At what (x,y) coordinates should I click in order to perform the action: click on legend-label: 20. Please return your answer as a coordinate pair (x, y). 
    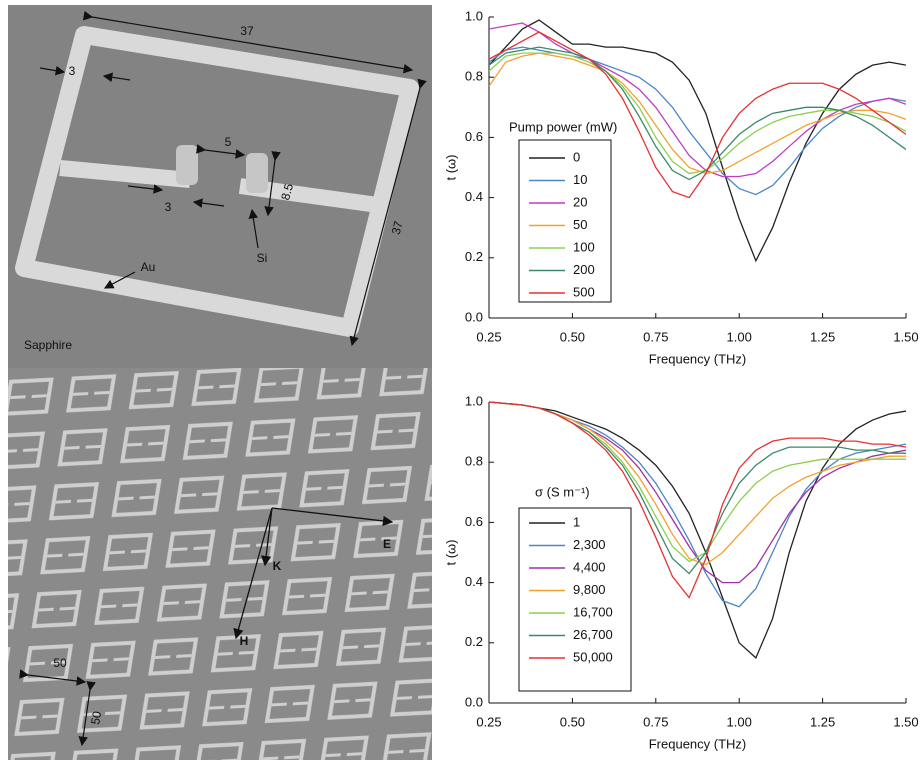
    Looking at the image, I should click on (580, 201).